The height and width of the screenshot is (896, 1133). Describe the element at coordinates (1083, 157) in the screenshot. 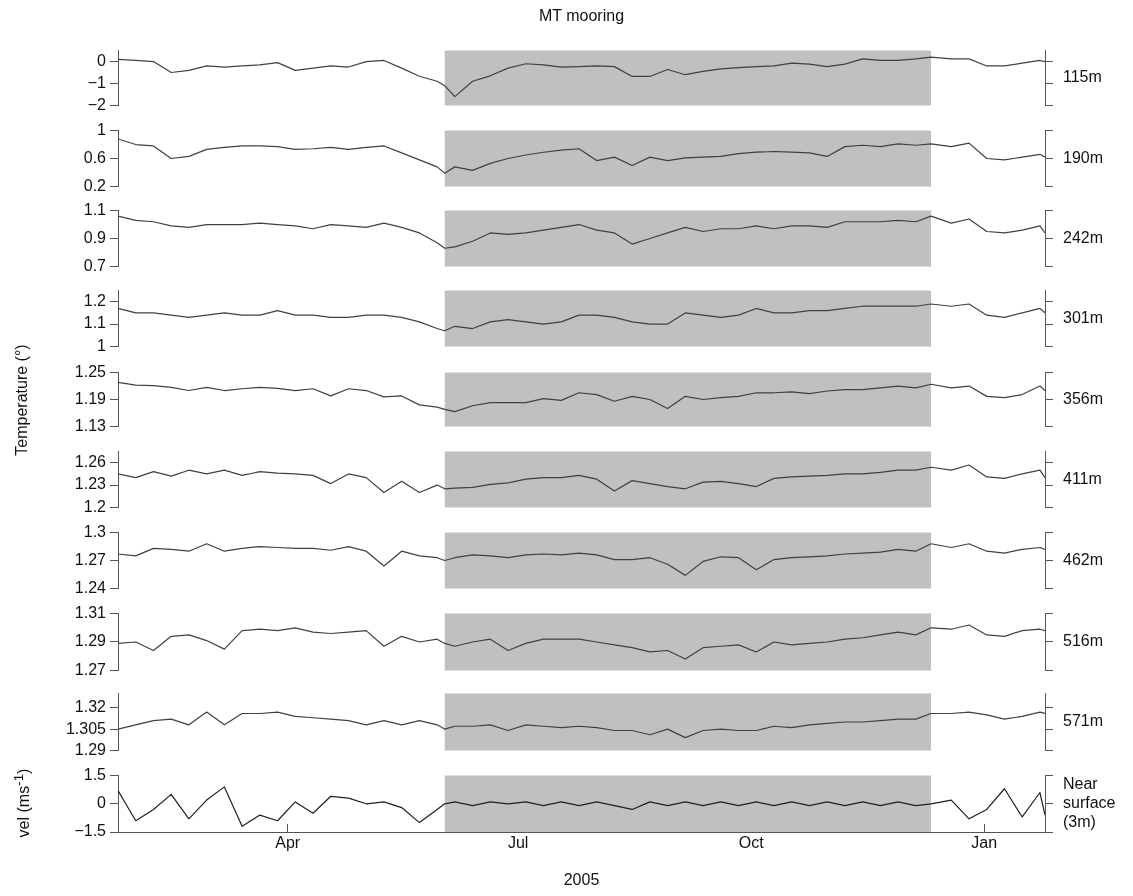

I see `series-label: 190m` at that location.